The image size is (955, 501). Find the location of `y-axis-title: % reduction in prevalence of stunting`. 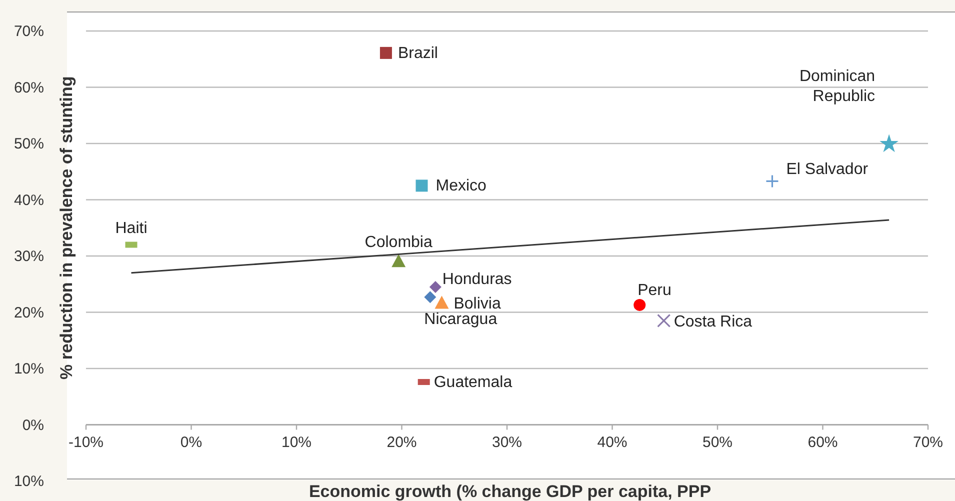

y-axis-title: % reduction in prevalence of stunting is located at coordinates (66, 228).